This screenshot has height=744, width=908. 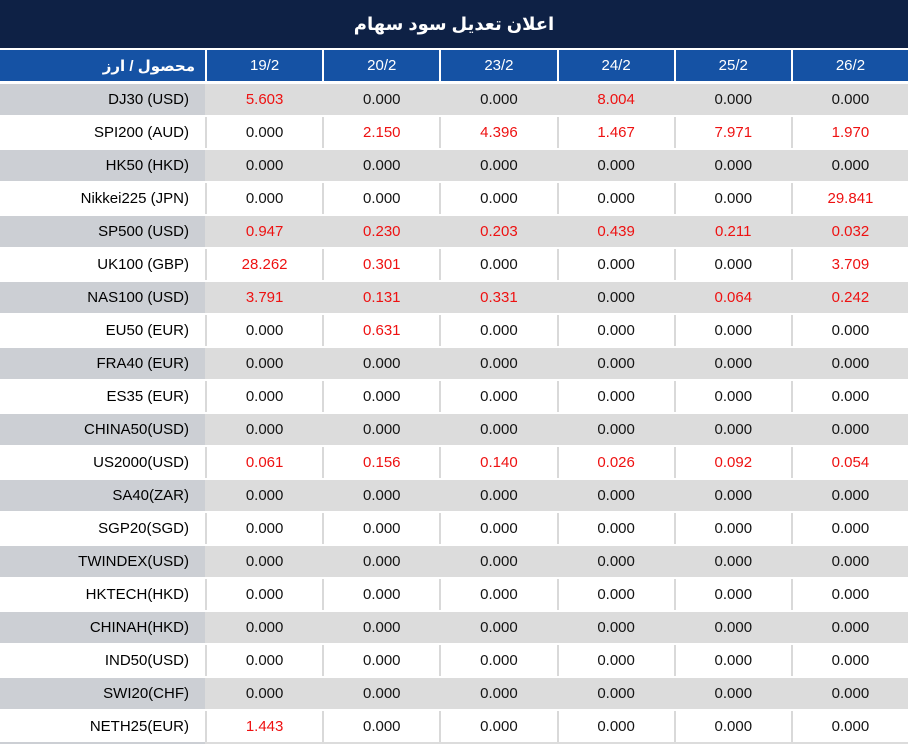 What do you see at coordinates (102, 693) in the screenshot?
I see `row-label: SWI20(CHF)` at bounding box center [102, 693].